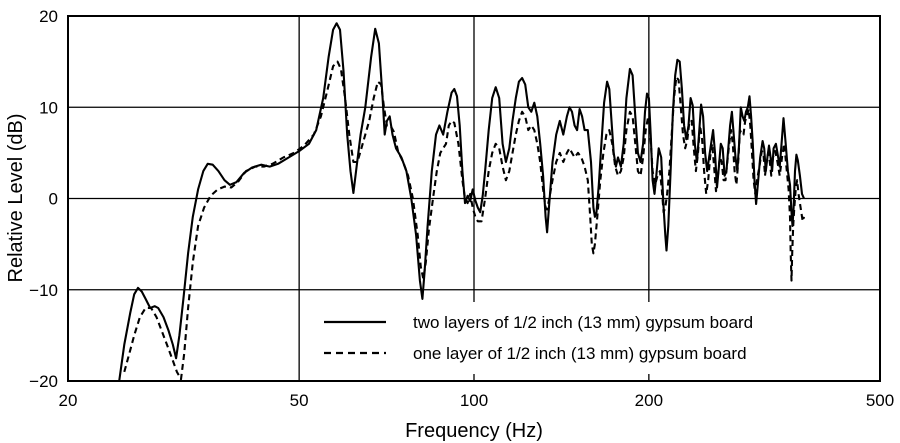  Describe the element at coordinates (43, 290) in the screenshot. I see `y-tick-label: −10` at that location.